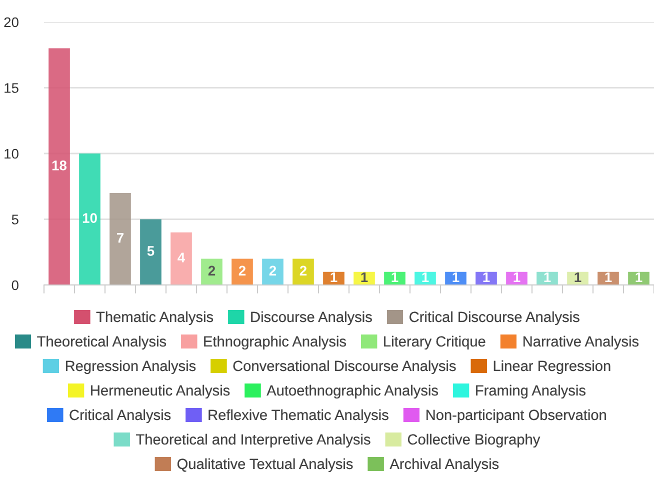 This screenshot has height=500, width=654. Describe the element at coordinates (182, 257) in the screenshot. I see `data-label: 4` at that location.